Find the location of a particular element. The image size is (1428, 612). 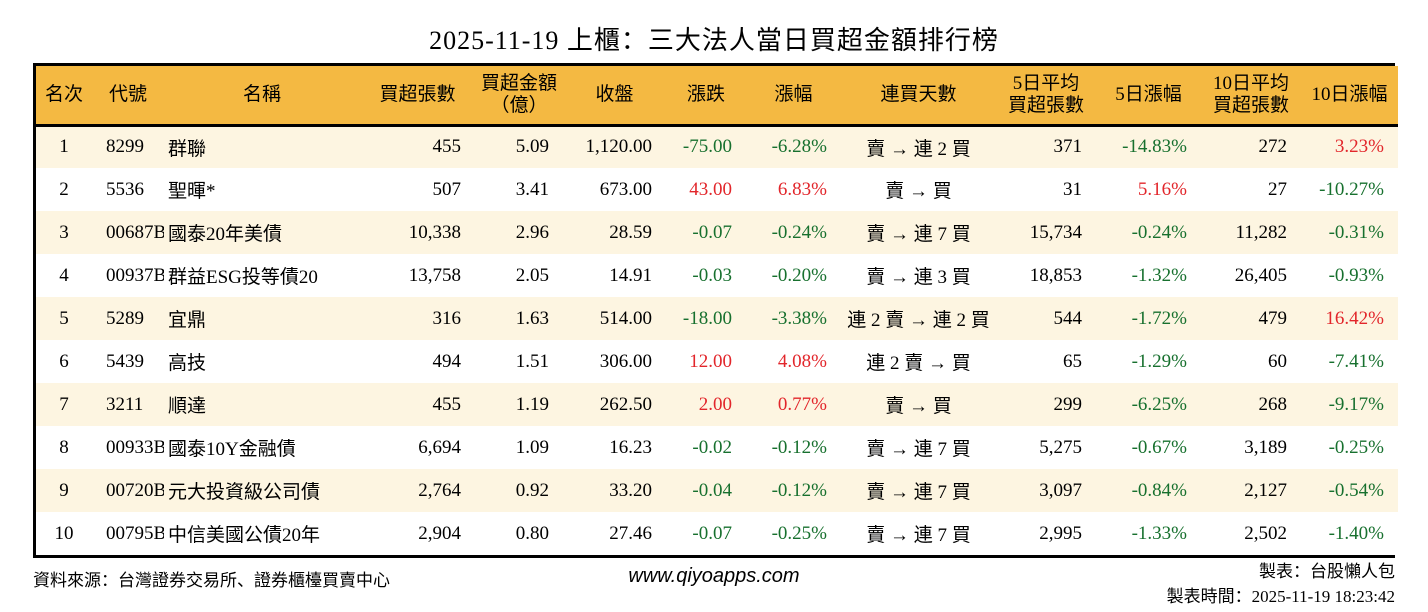

cell-code: 00937B is located at coordinates (128, 275).